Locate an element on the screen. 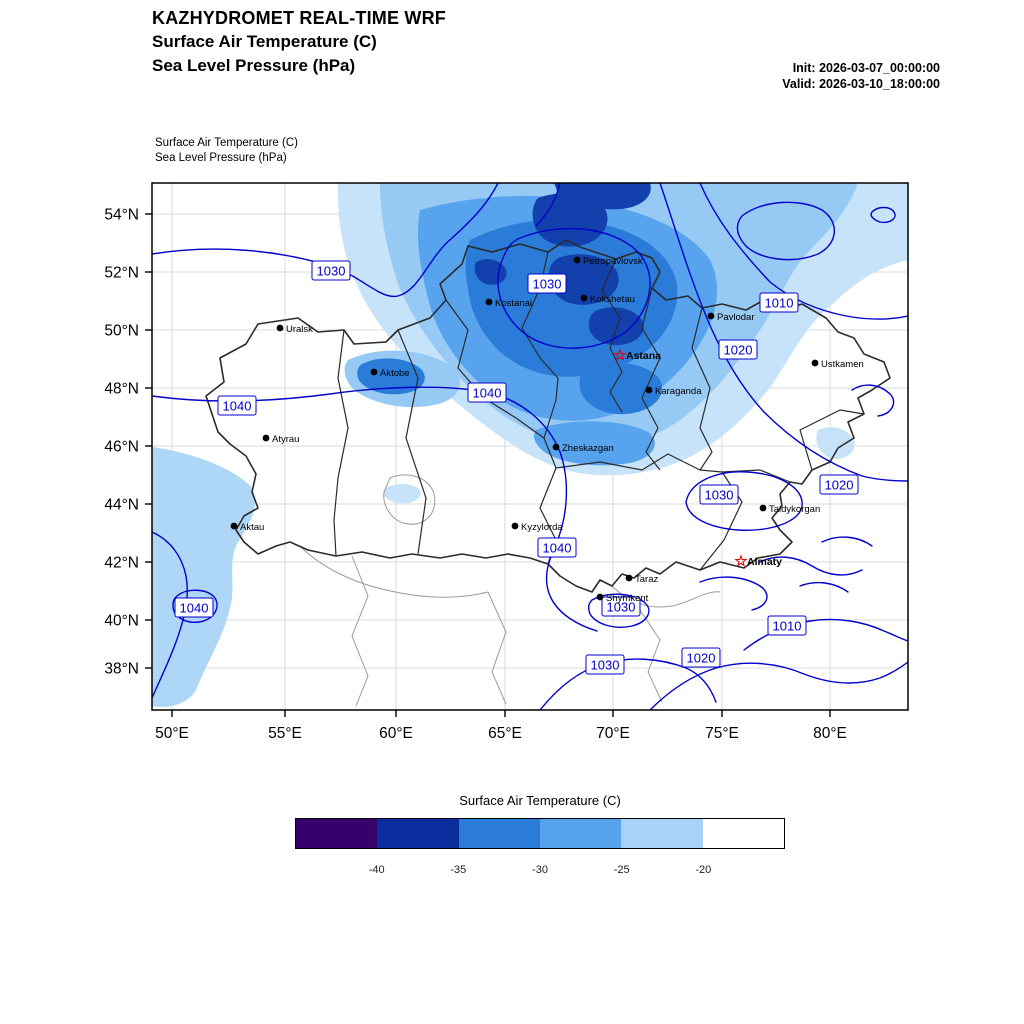 The width and height of the screenshot is (1024, 1024). map-inset-line1: Surface Air Temperature (C) is located at coordinates (226, 143).